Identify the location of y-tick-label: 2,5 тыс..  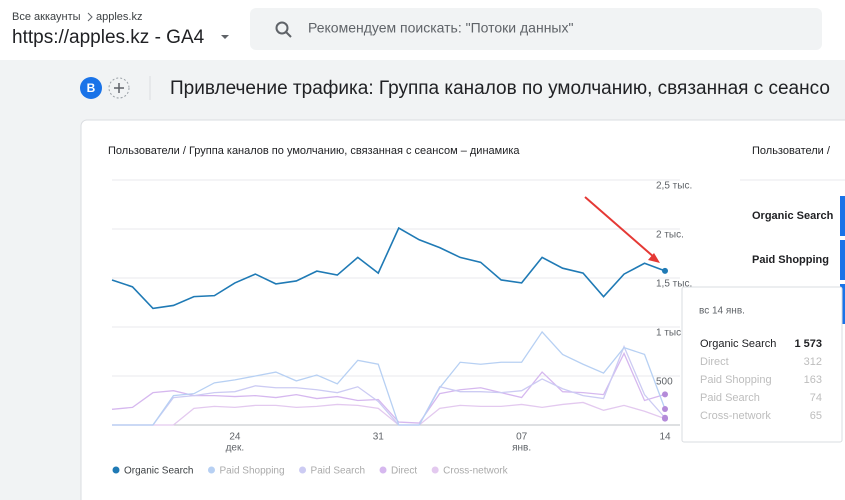
(674, 186).